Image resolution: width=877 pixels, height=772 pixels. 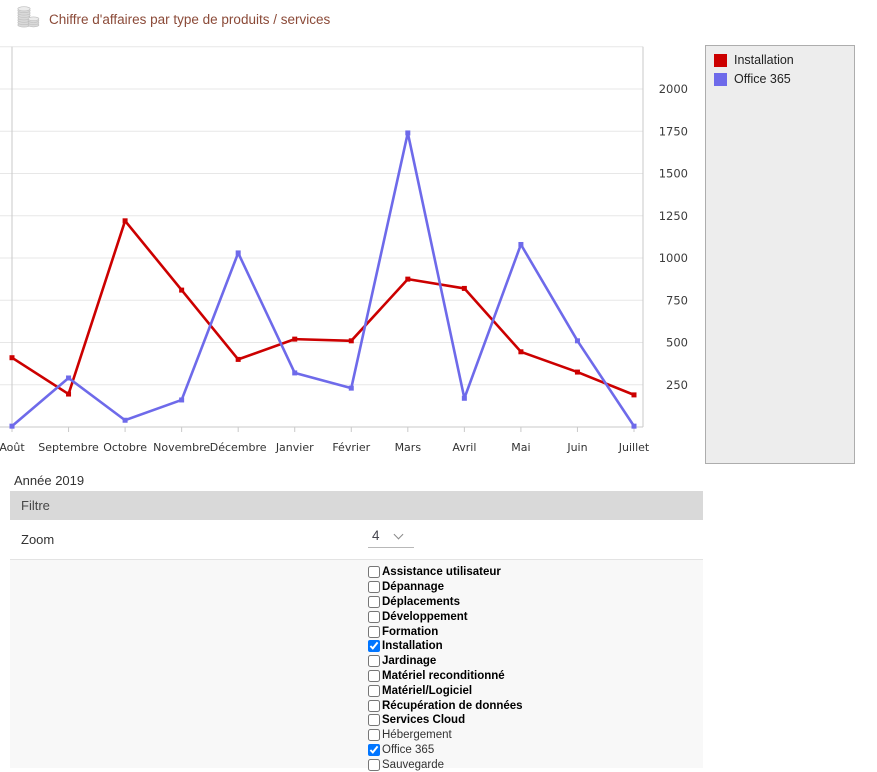 I want to click on x-axis-label: Novembre, so click(x=181, y=447).